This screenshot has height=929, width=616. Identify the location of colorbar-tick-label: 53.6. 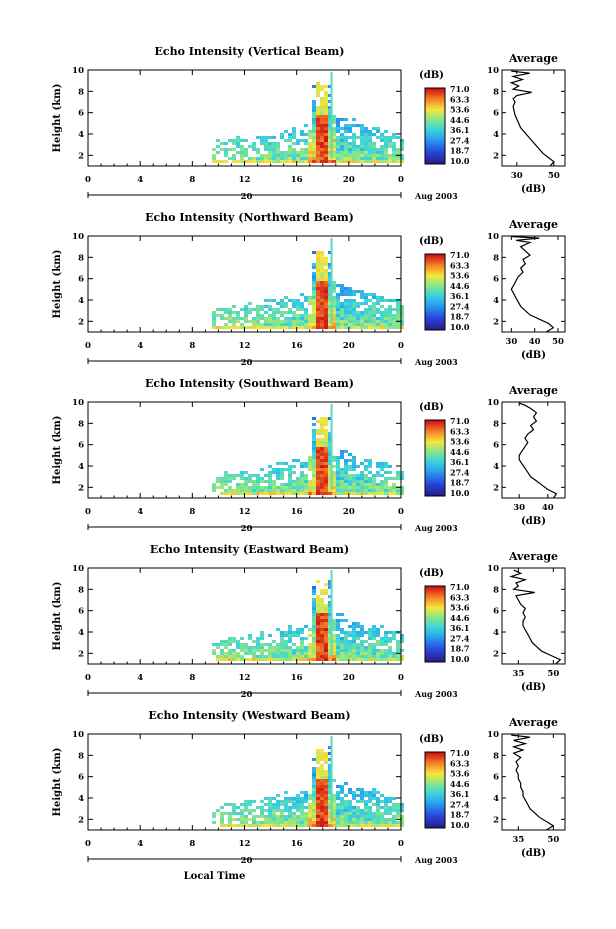
(460, 608).